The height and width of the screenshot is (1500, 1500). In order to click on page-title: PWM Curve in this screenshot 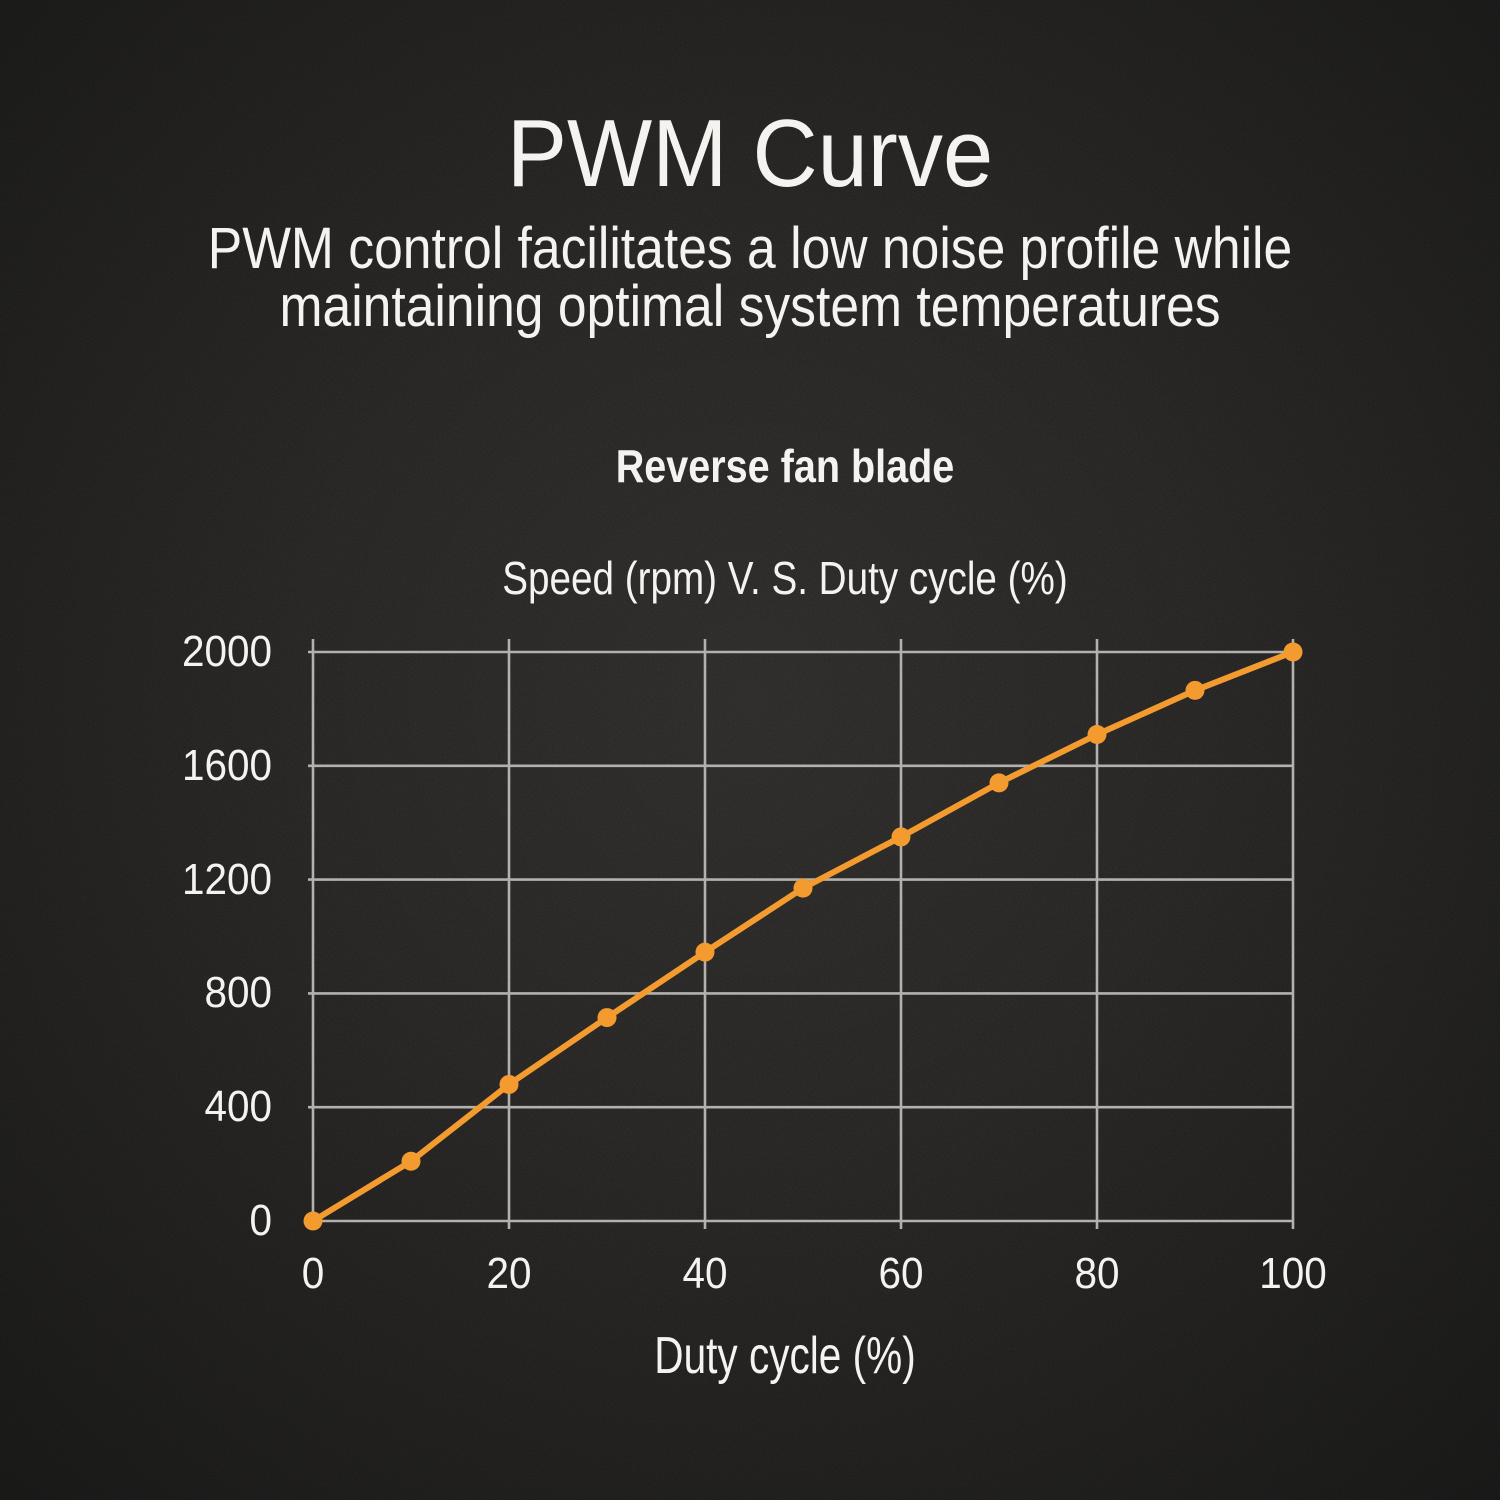, I will do `click(750, 153)`.